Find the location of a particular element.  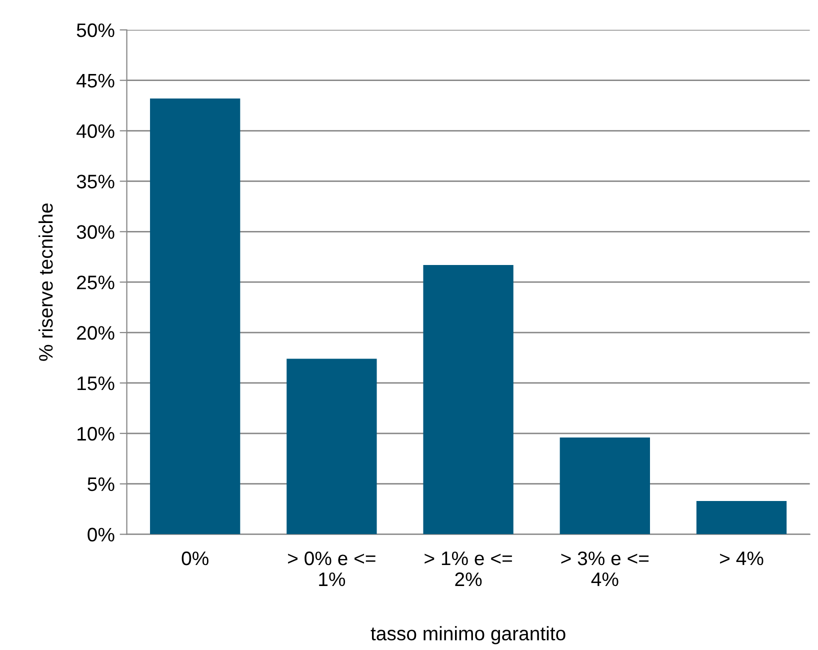

y-tick-label: 35% is located at coordinates (95, 181).